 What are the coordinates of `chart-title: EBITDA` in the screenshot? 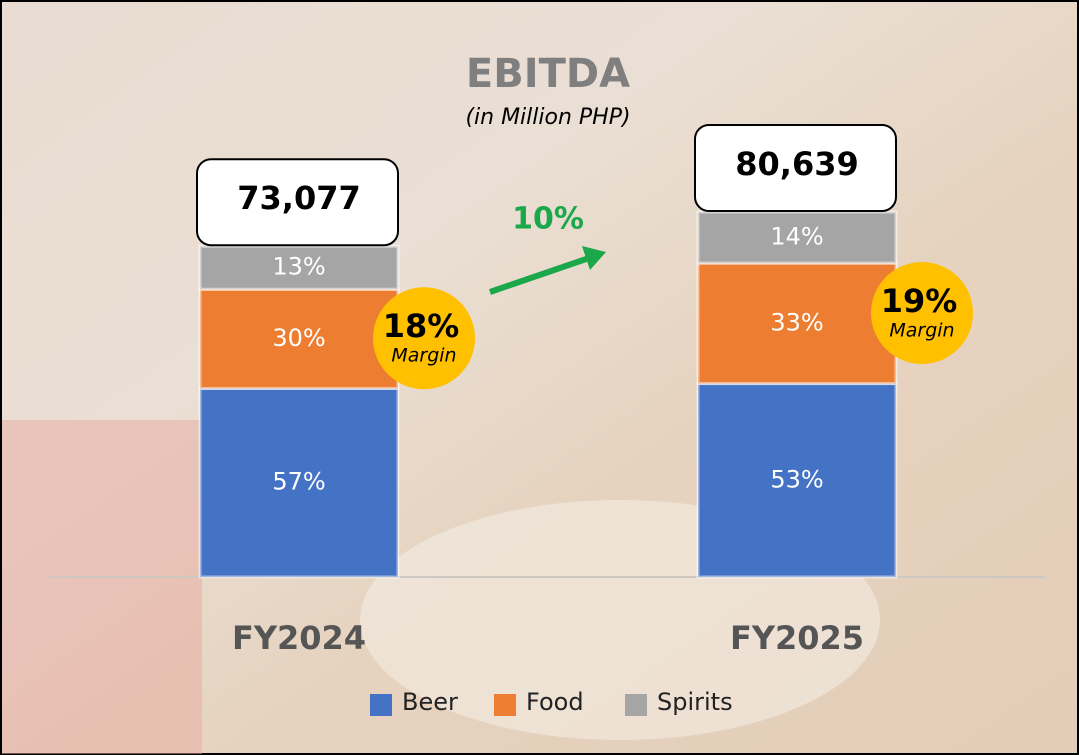 It's located at (548, 74).